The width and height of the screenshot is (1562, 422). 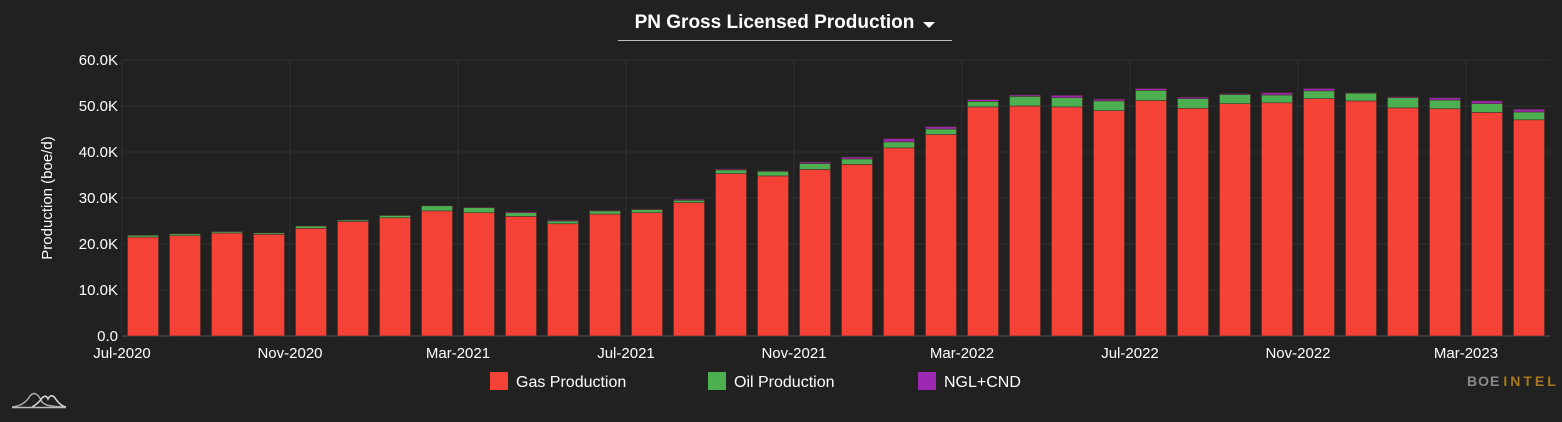 What do you see at coordinates (98, 106) in the screenshot?
I see `y-tick-label: 50.0K` at bounding box center [98, 106].